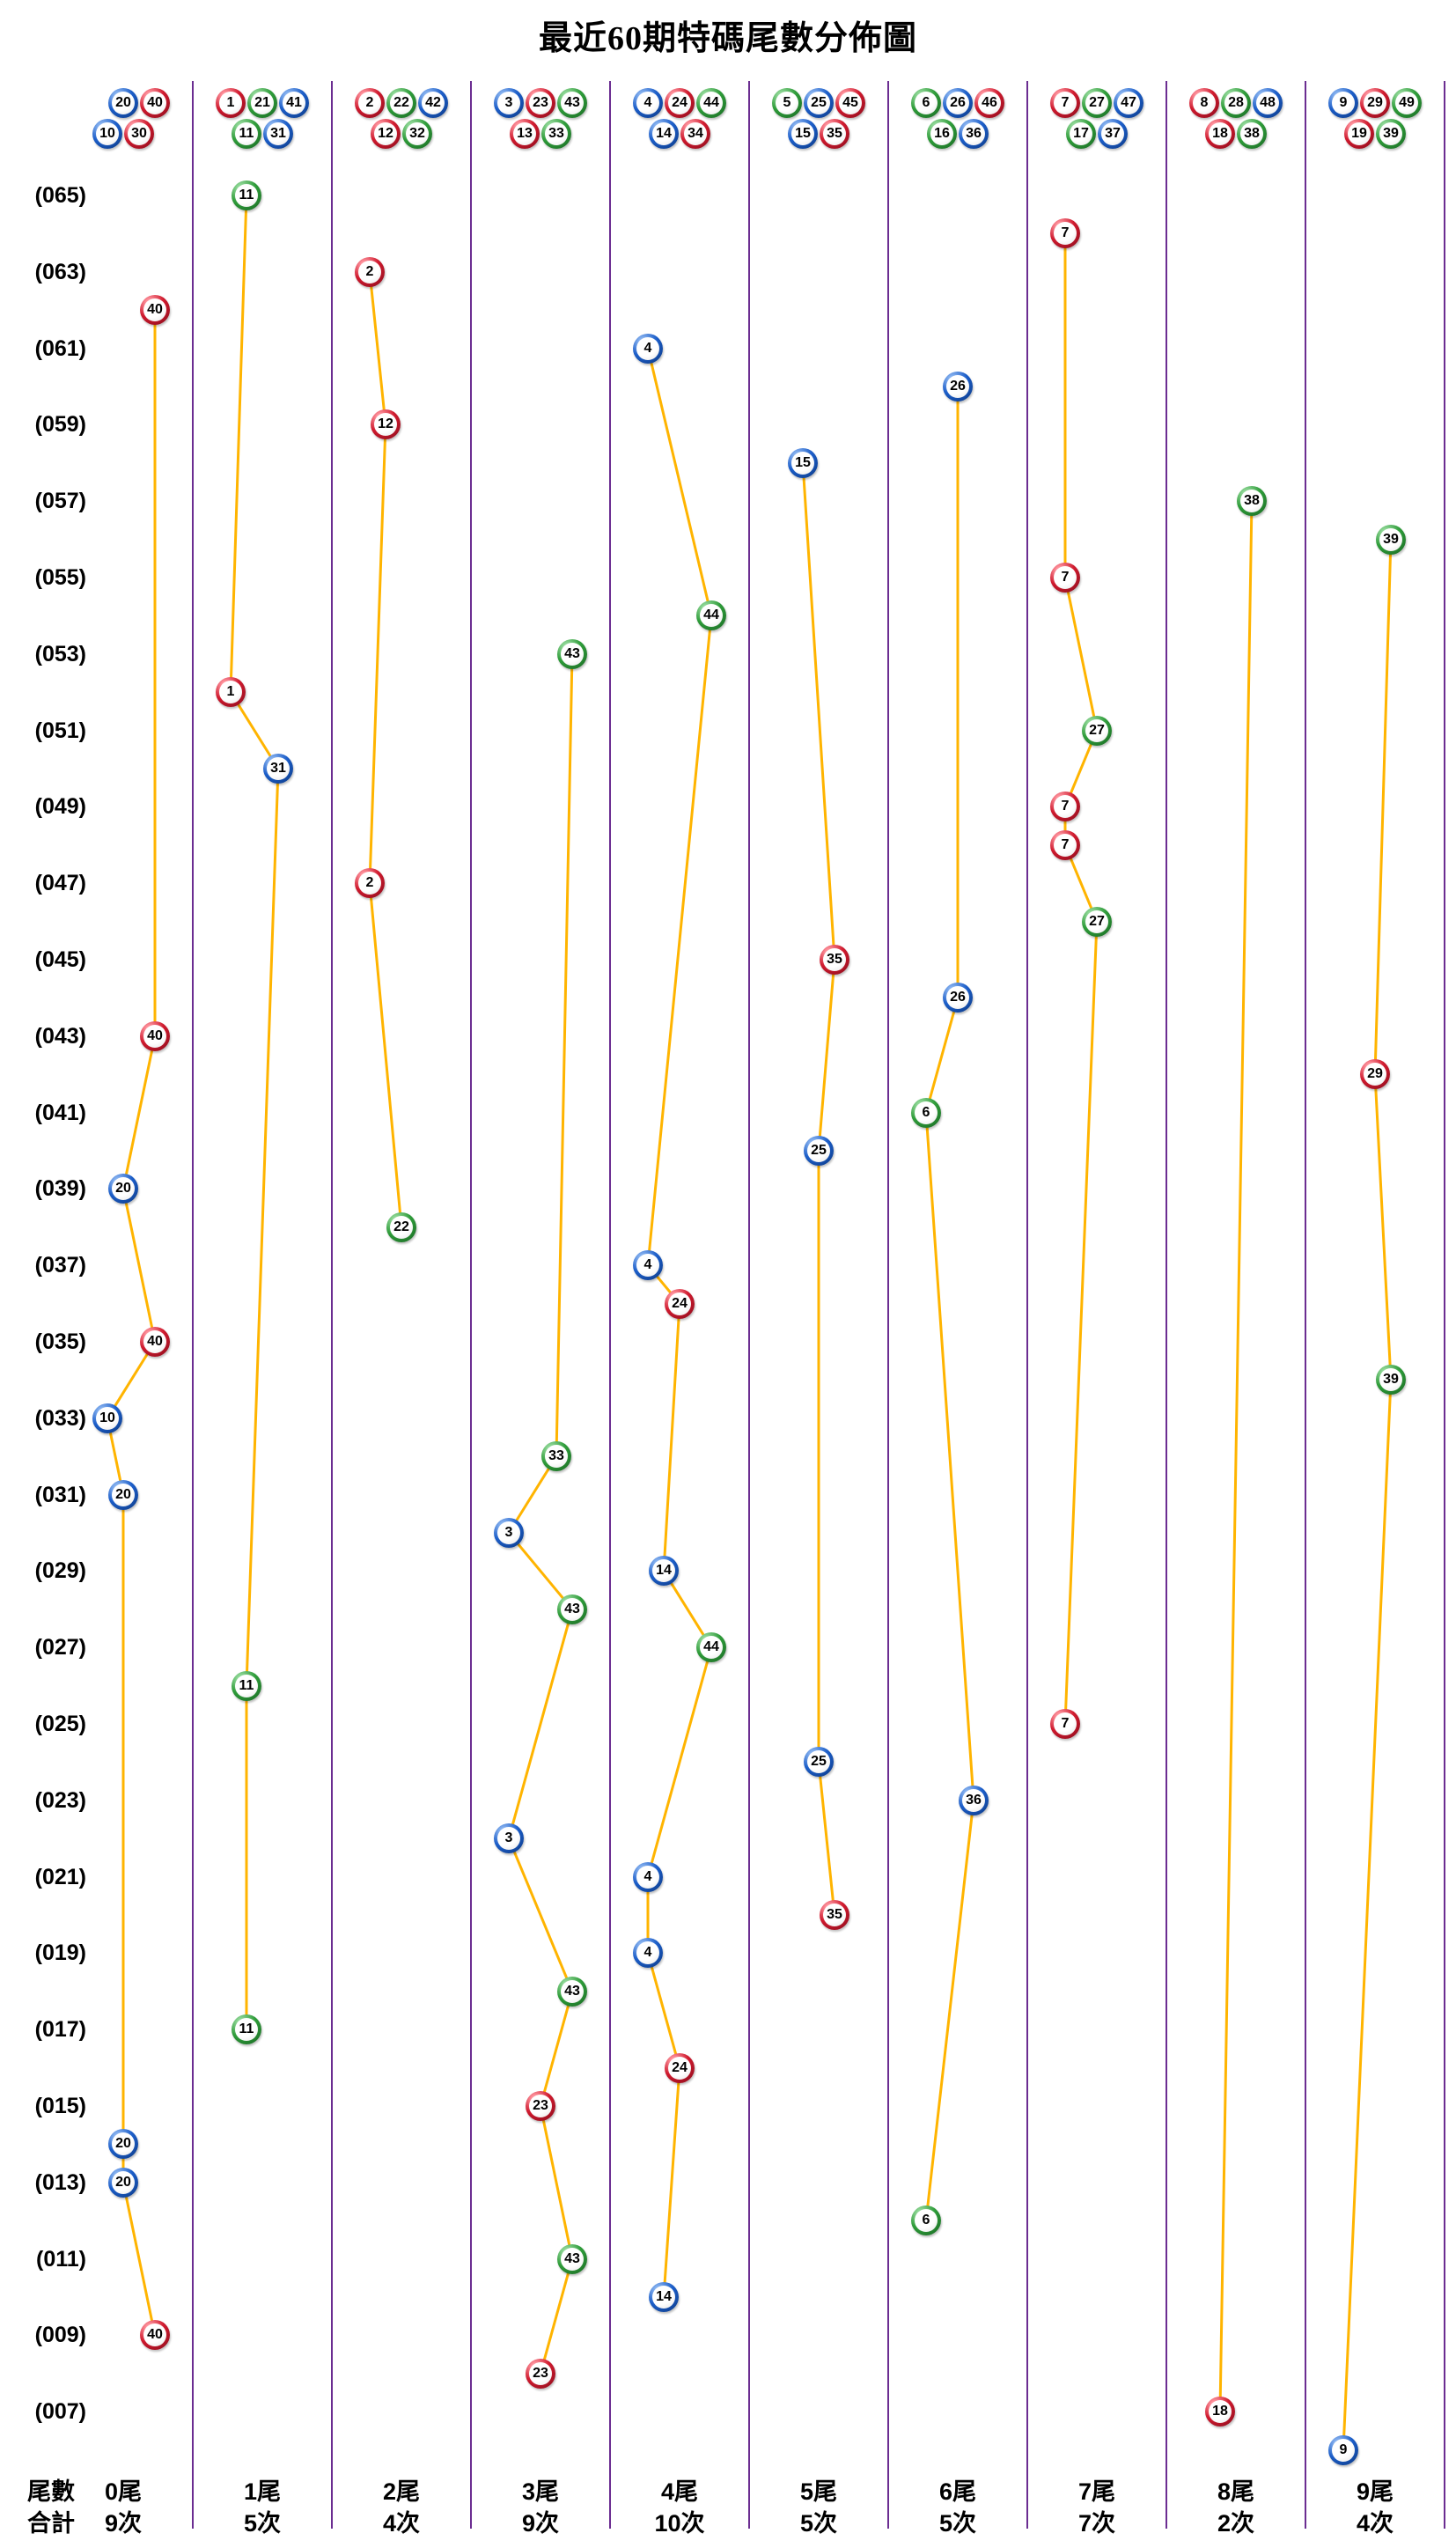 The image size is (1456, 2548). I want to click on header-ball-29: 29, so click(1375, 103).